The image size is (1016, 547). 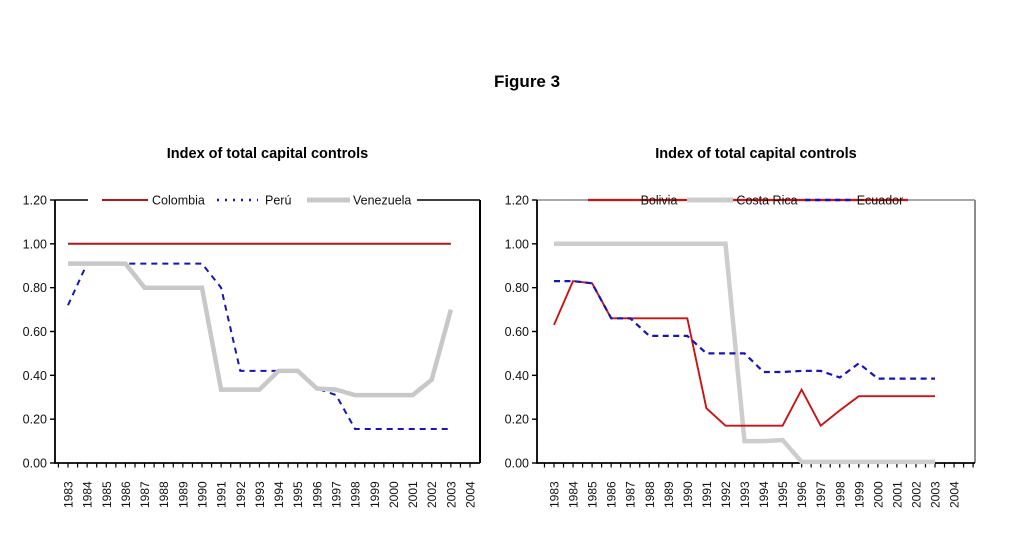 I want to click on right-chart-title: Index of total capital controls, so click(x=756, y=154).